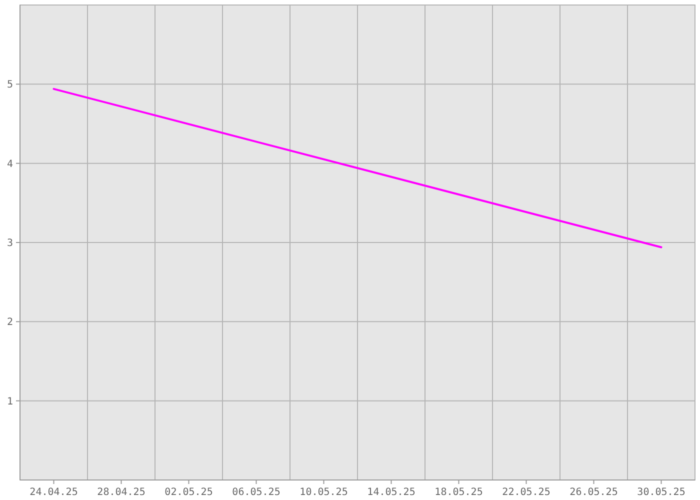 The height and width of the screenshot is (500, 700). Describe the element at coordinates (324, 492) in the screenshot. I see `x-tick-label: 10.05.25` at that location.